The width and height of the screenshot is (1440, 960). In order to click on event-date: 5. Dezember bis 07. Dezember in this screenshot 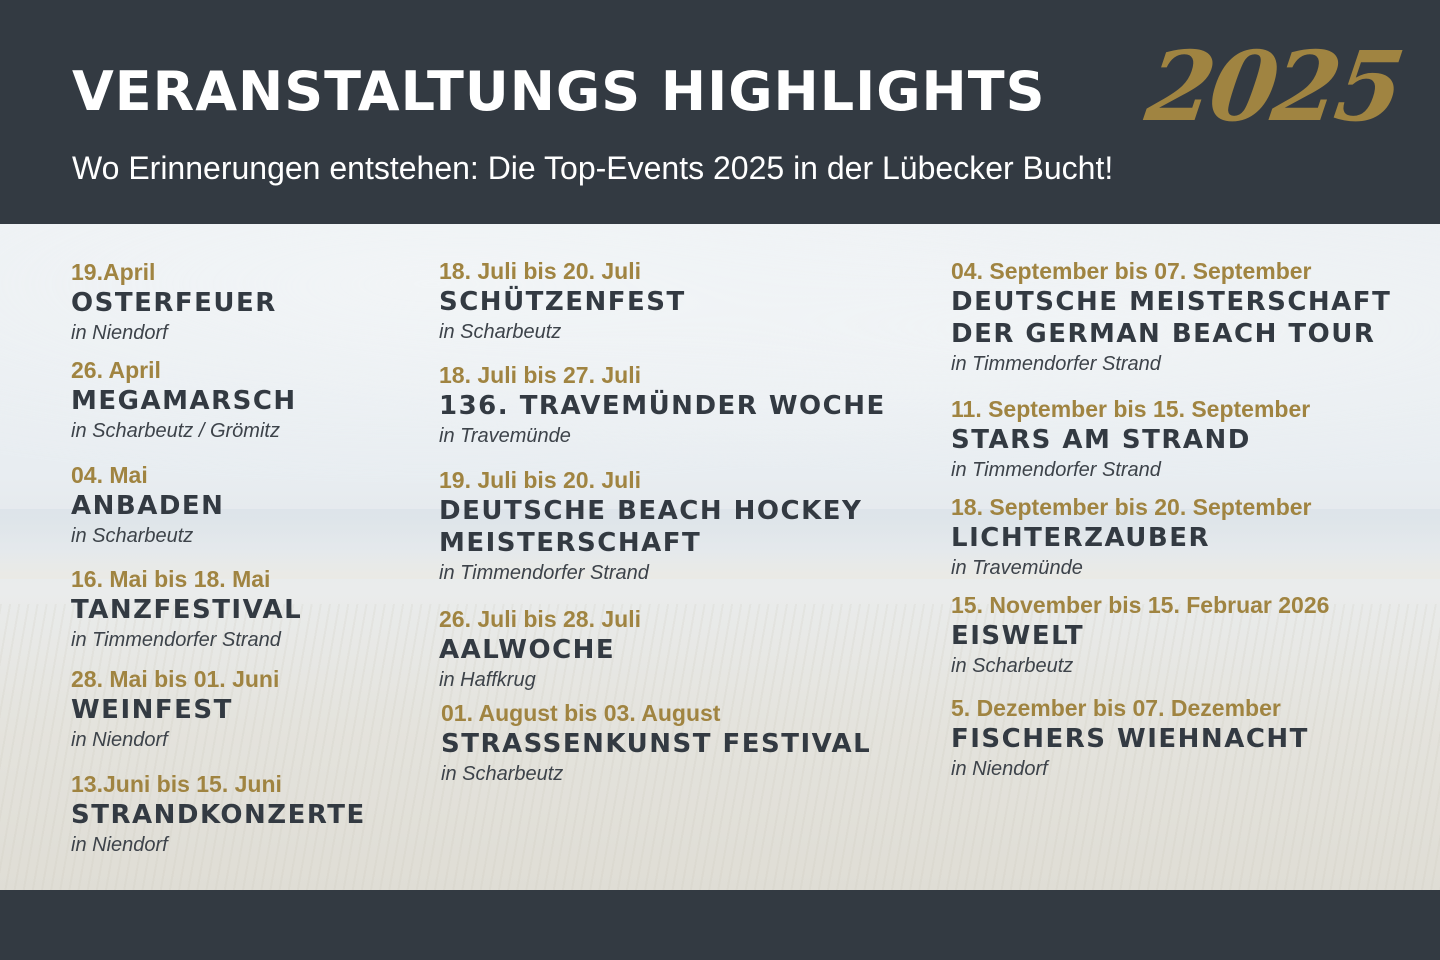, I will do `click(1116, 708)`.